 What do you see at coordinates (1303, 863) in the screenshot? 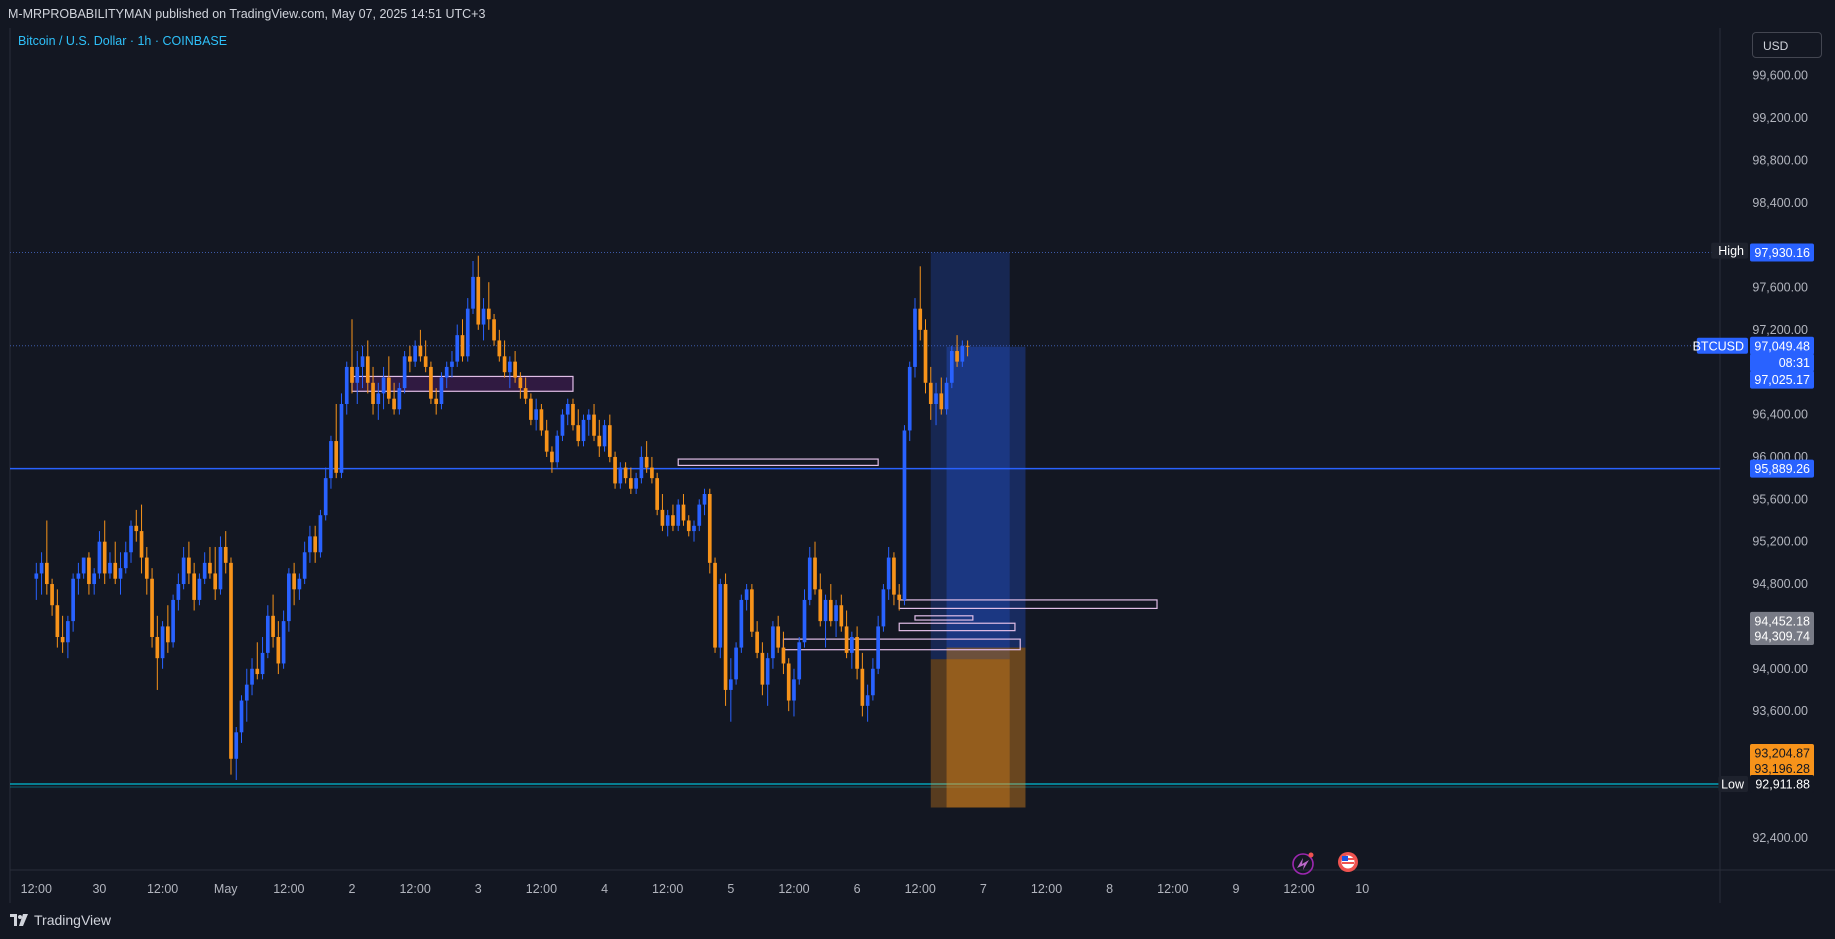
I see `spark-icon` at bounding box center [1303, 863].